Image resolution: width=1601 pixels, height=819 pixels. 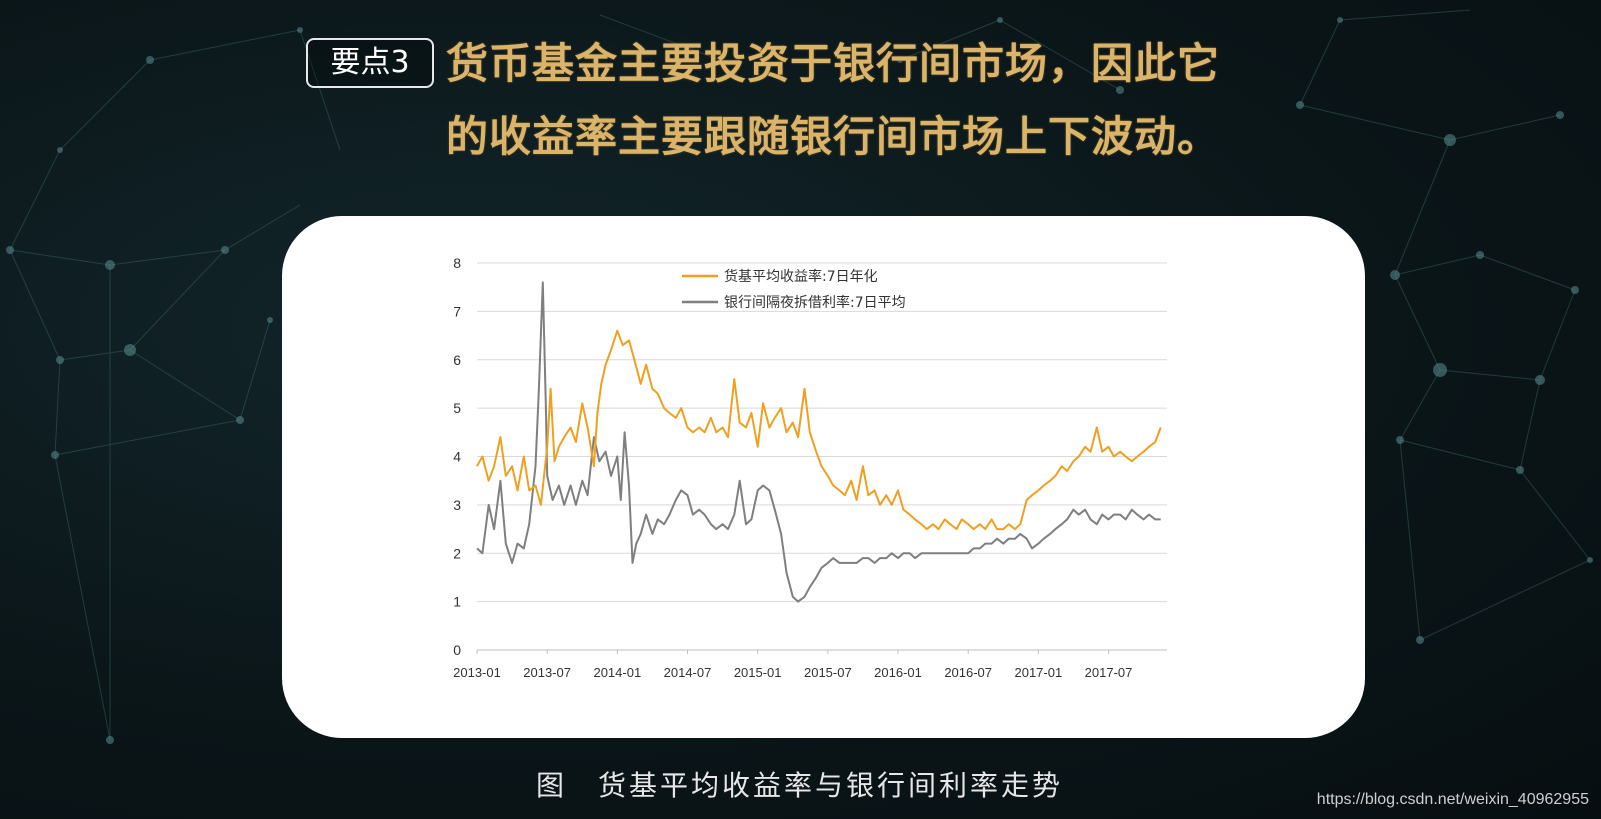 I want to click on y-tick-label: 5, so click(x=457, y=408).